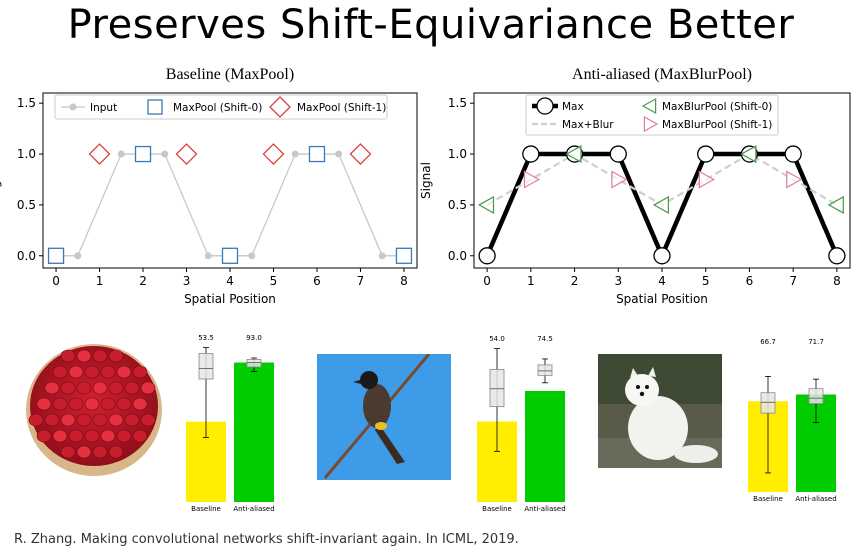  Describe the element at coordinates (217, 108) in the screenshot. I see `legend-label-maxpool-shift0: MaxPool (Shift-0)` at that location.